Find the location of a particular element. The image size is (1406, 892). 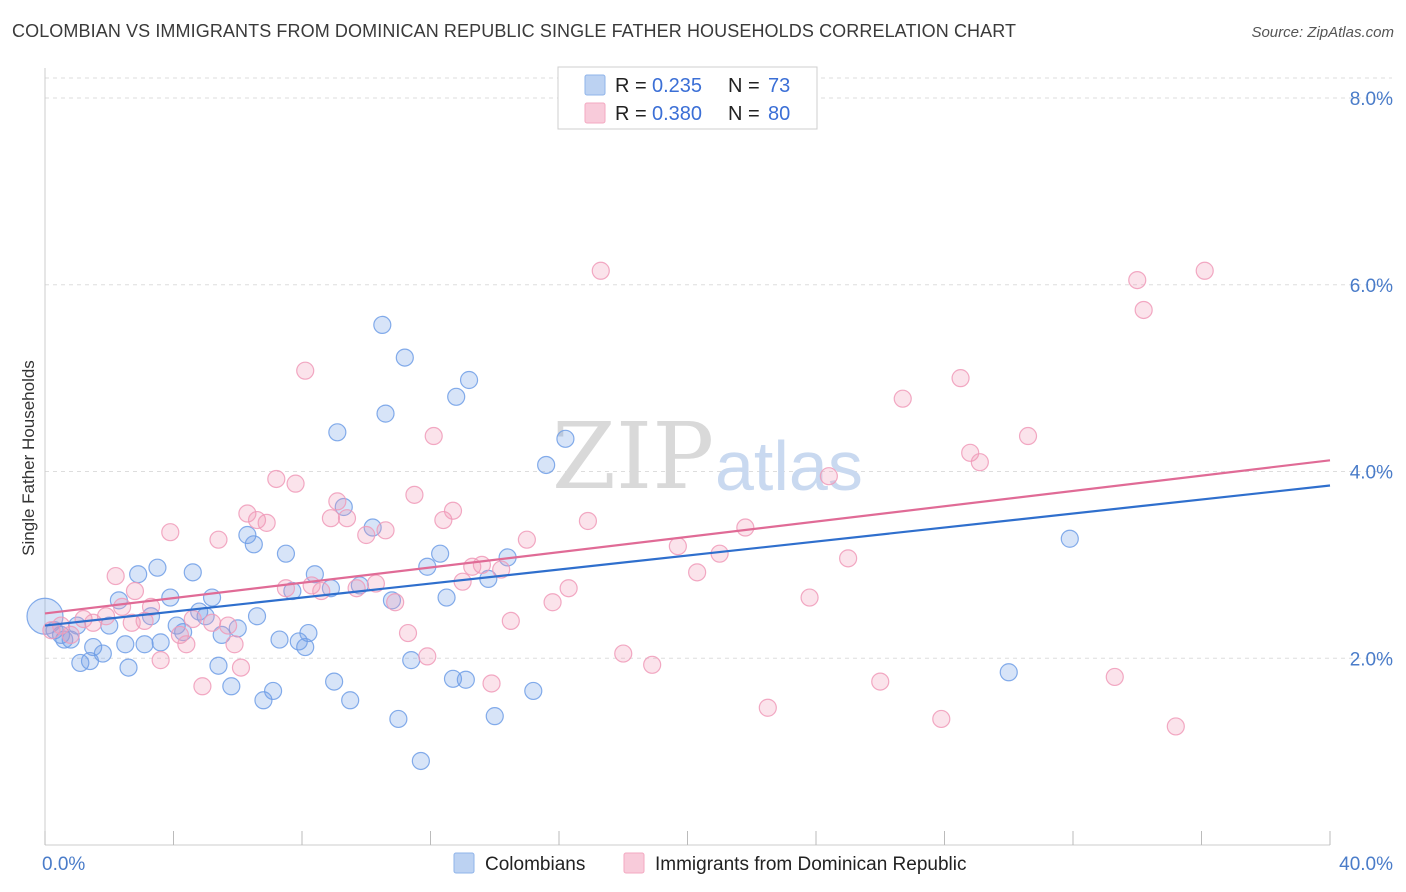

legend-swatch-dominican is located at coordinates (595, 113).